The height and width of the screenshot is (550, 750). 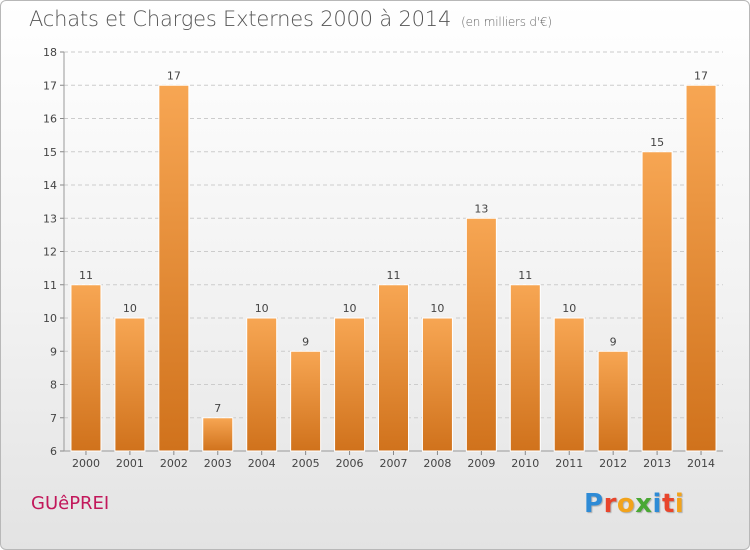 I want to click on y-tick-label: 12, so click(x=50, y=252).